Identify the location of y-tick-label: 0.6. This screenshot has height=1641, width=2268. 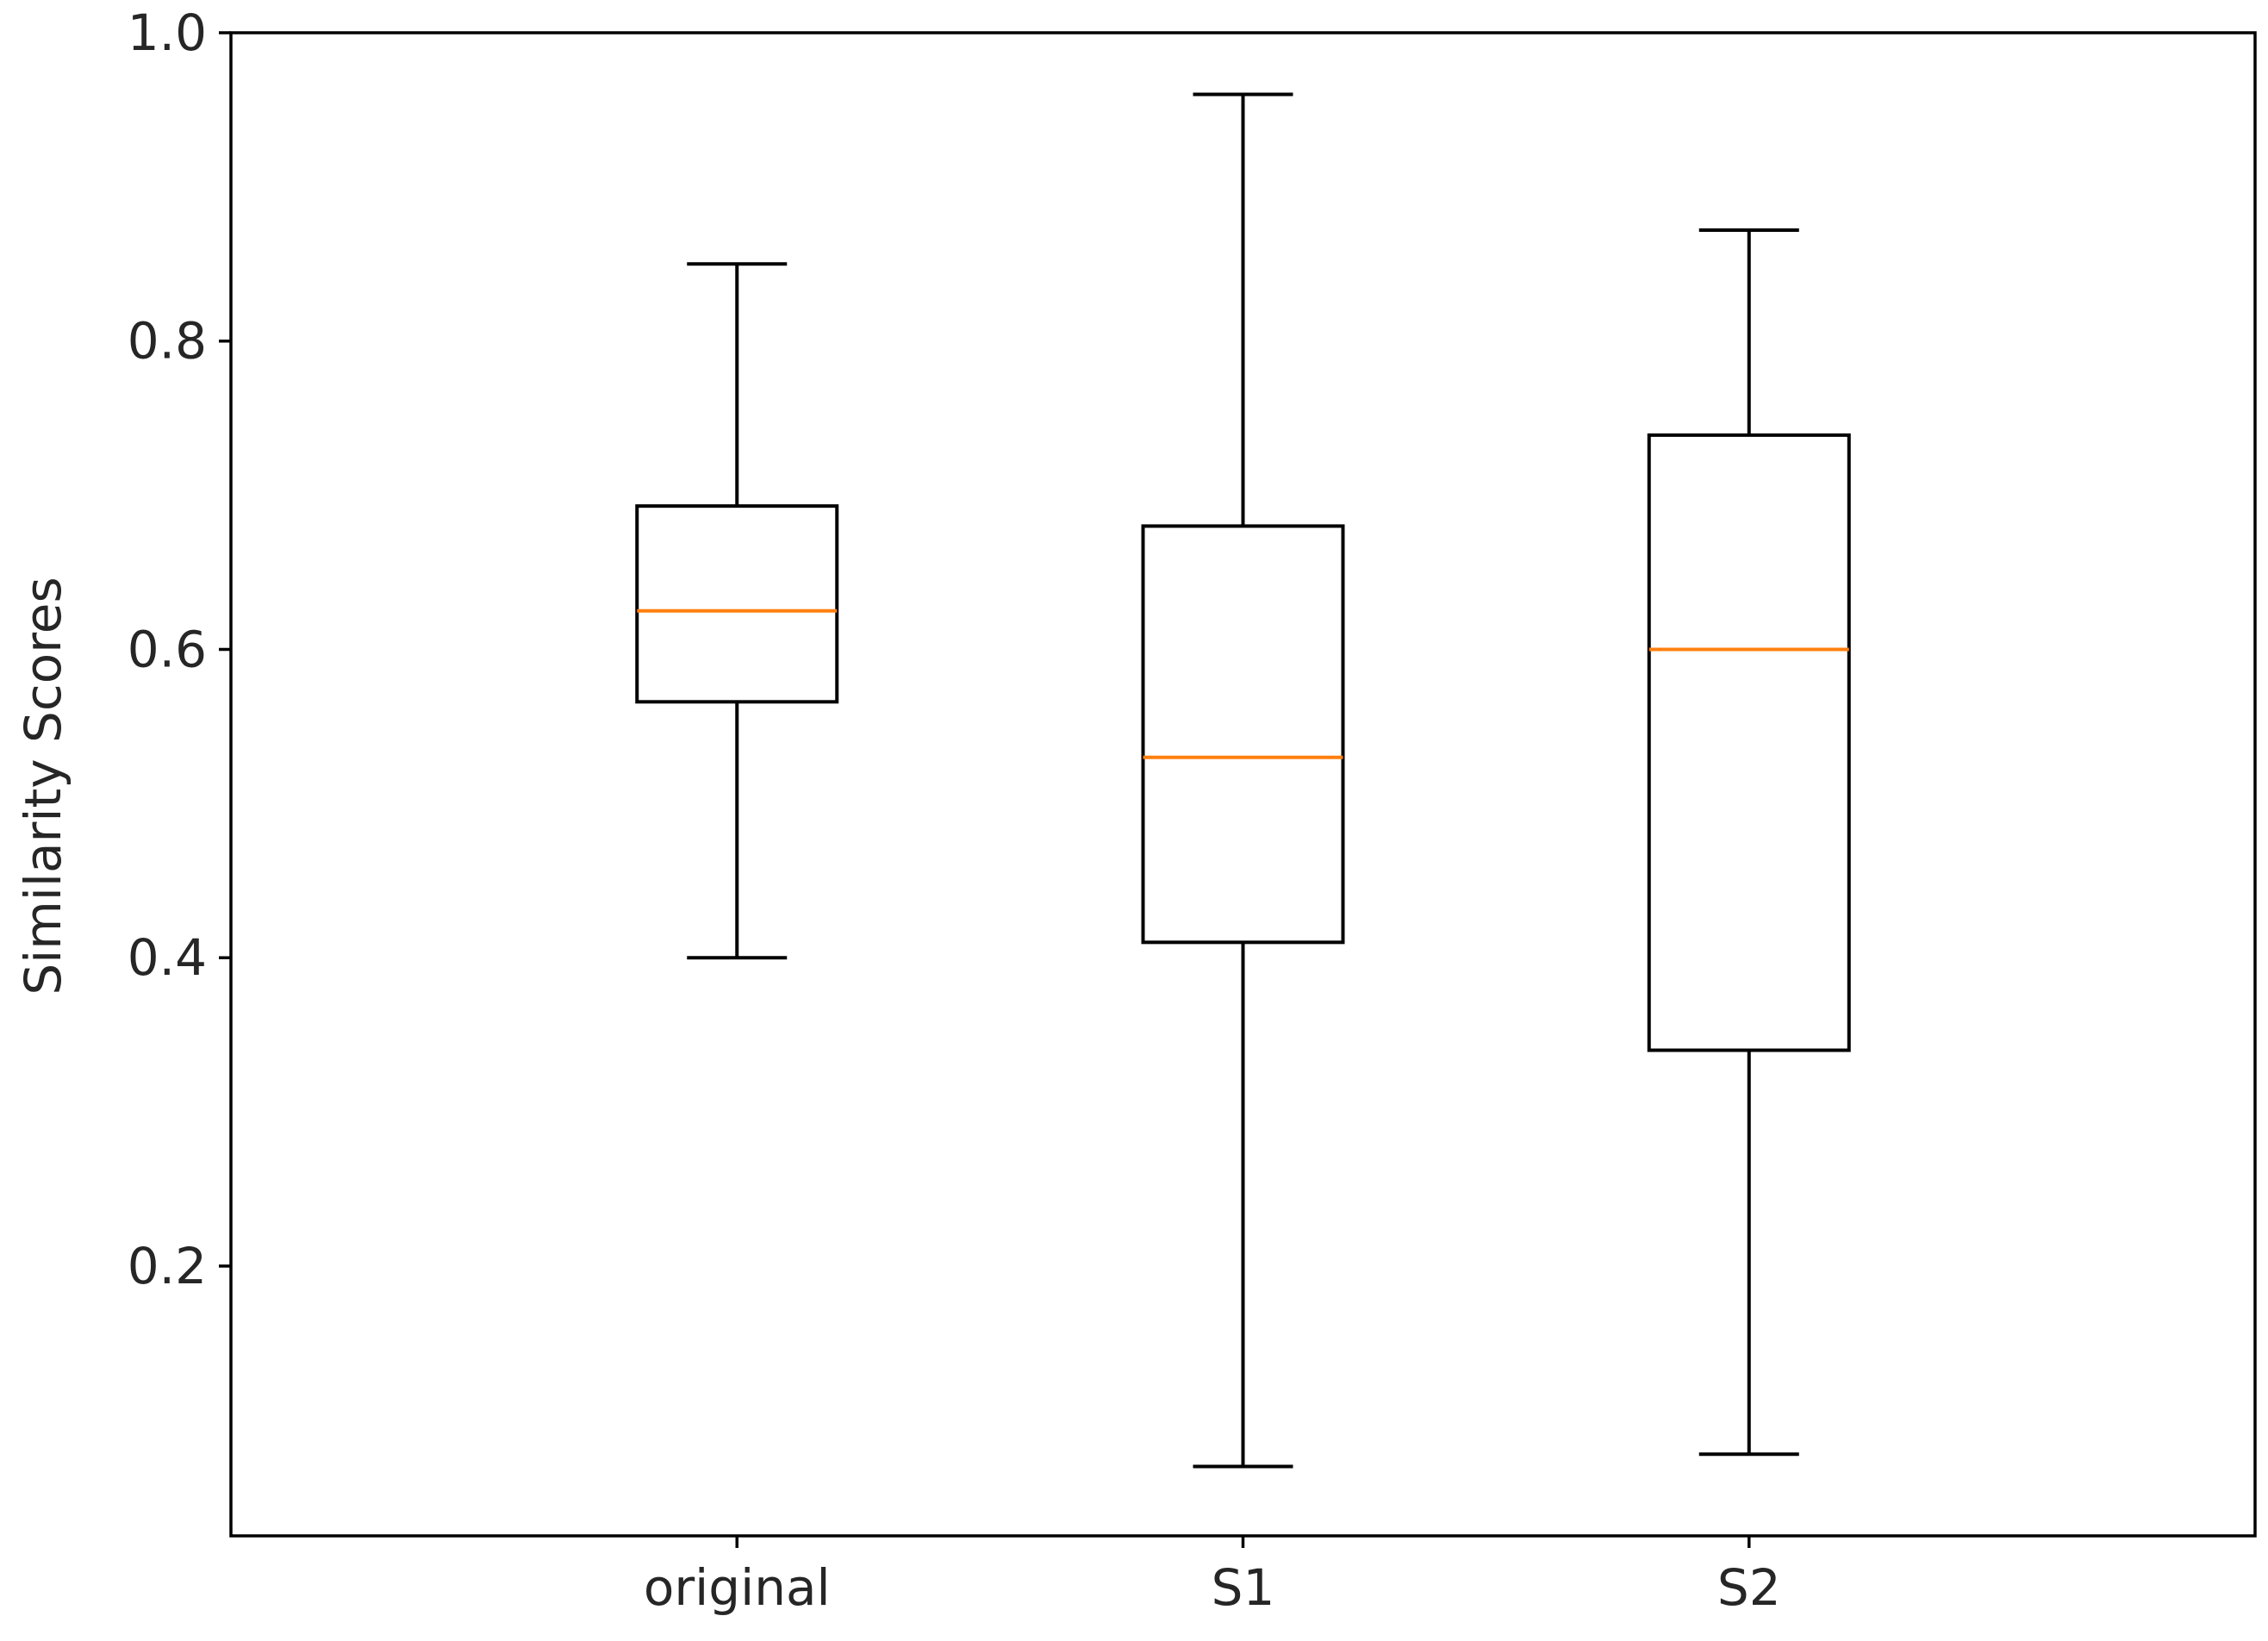
(167, 649).